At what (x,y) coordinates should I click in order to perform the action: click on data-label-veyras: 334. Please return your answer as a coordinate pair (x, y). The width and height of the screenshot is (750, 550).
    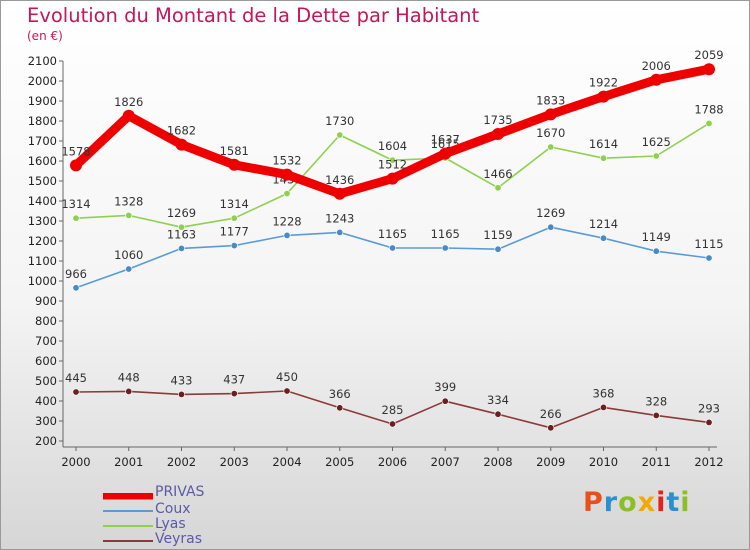
    Looking at the image, I should click on (498, 400).